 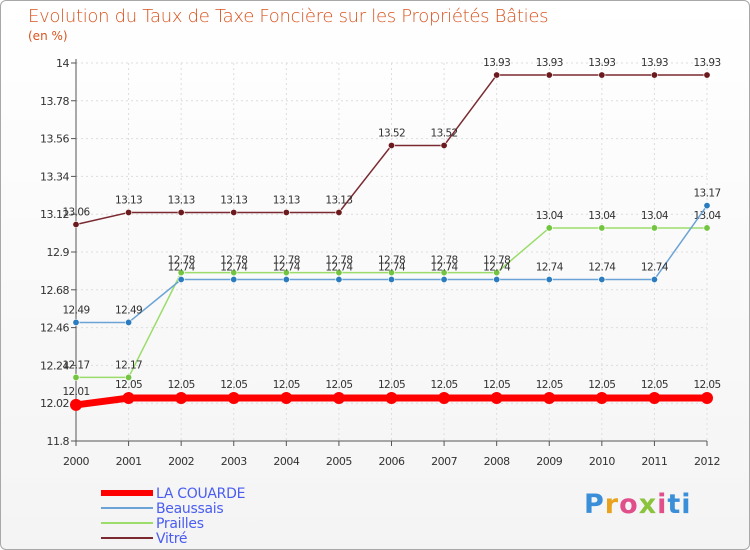 What do you see at coordinates (54, 139) in the screenshot?
I see `y-tick-label: 13.56` at bounding box center [54, 139].